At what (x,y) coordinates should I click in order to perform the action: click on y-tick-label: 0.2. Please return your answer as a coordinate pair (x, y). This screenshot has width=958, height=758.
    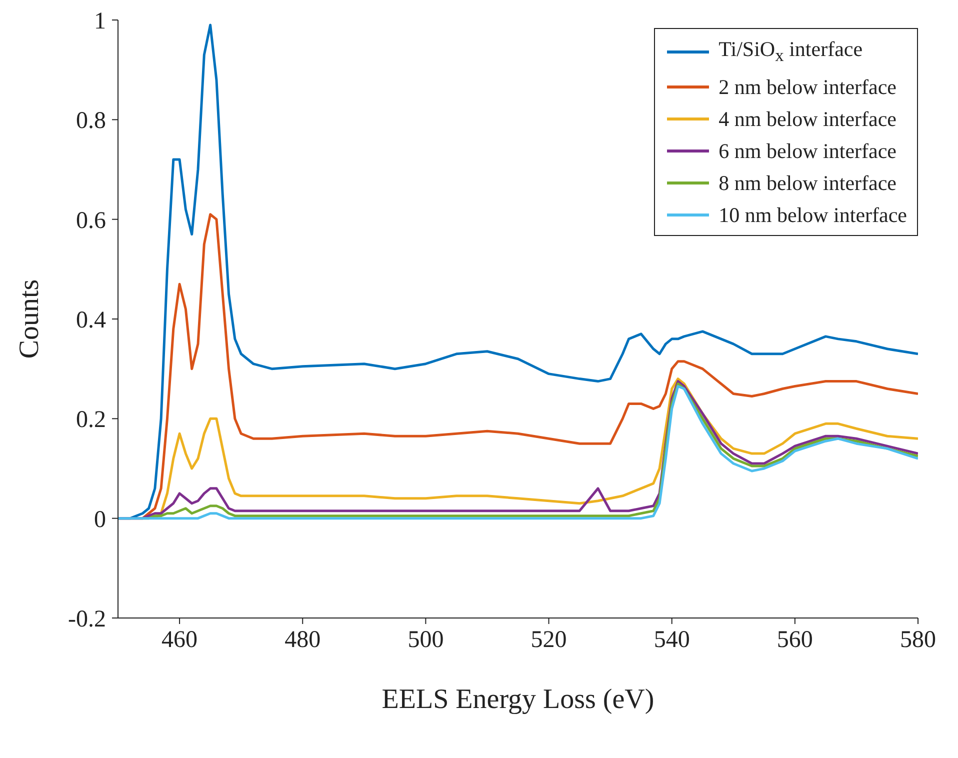
    Looking at the image, I should click on (91, 420).